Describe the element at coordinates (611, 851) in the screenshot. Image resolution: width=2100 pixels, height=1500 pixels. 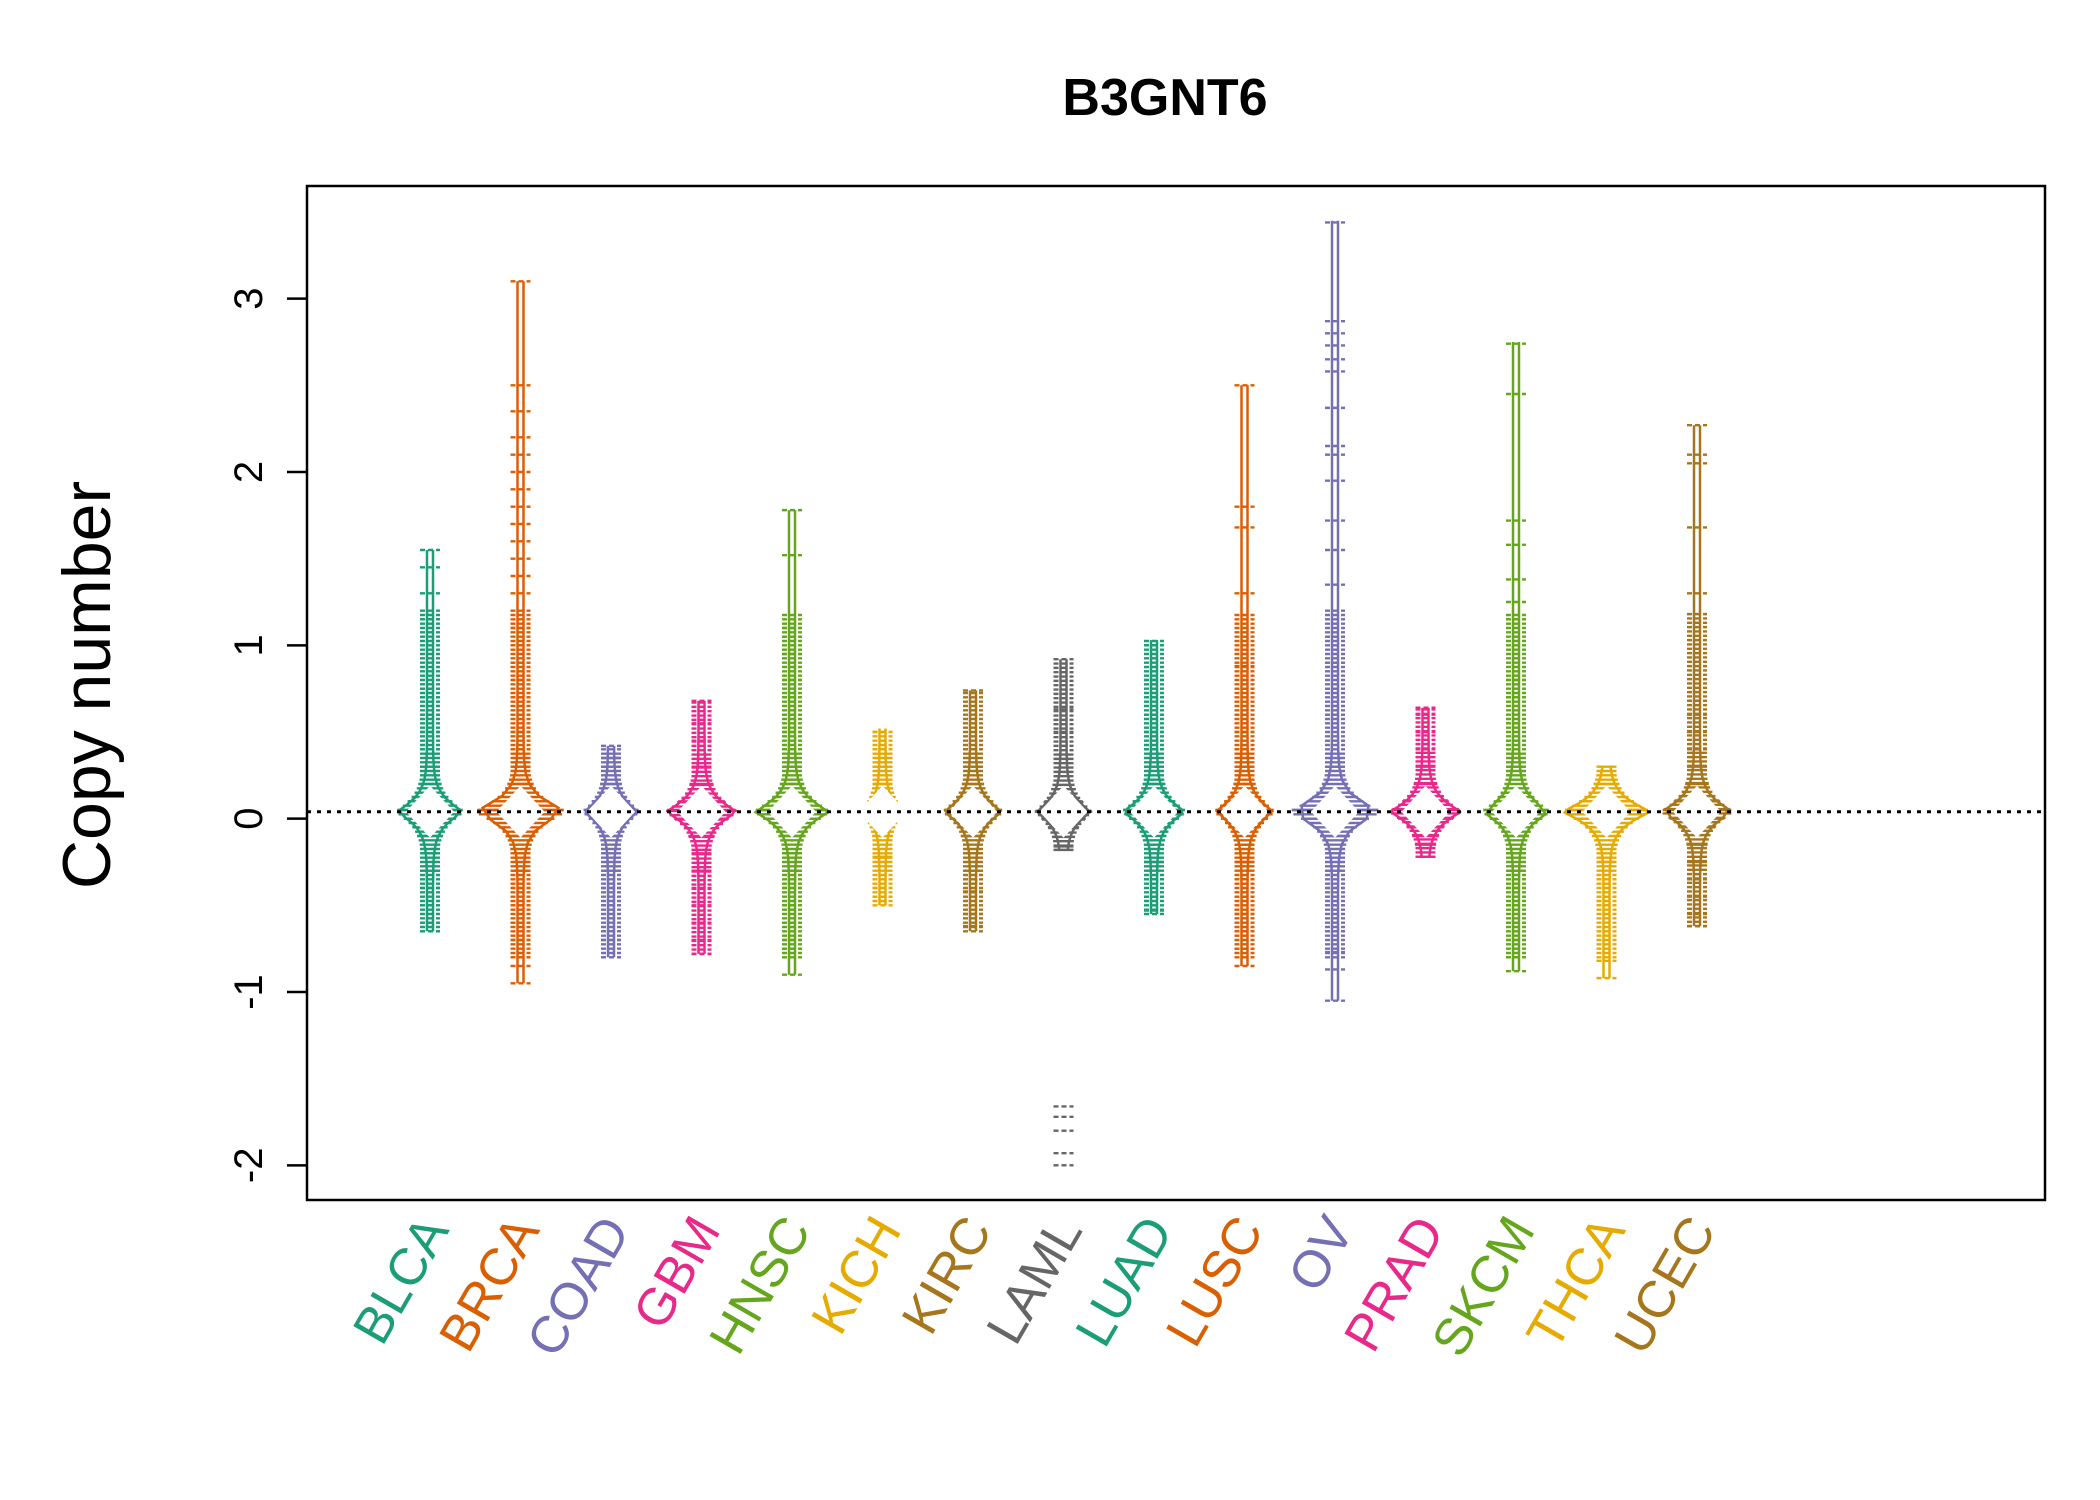
I see `bean-coad` at that location.